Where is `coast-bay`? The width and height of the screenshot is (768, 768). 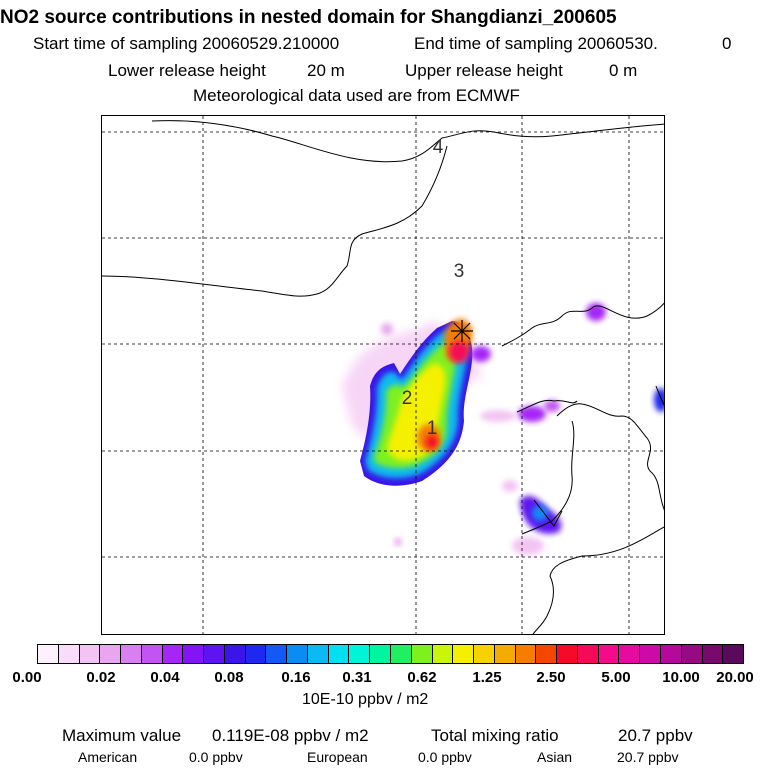 coast-bay is located at coordinates (547, 406).